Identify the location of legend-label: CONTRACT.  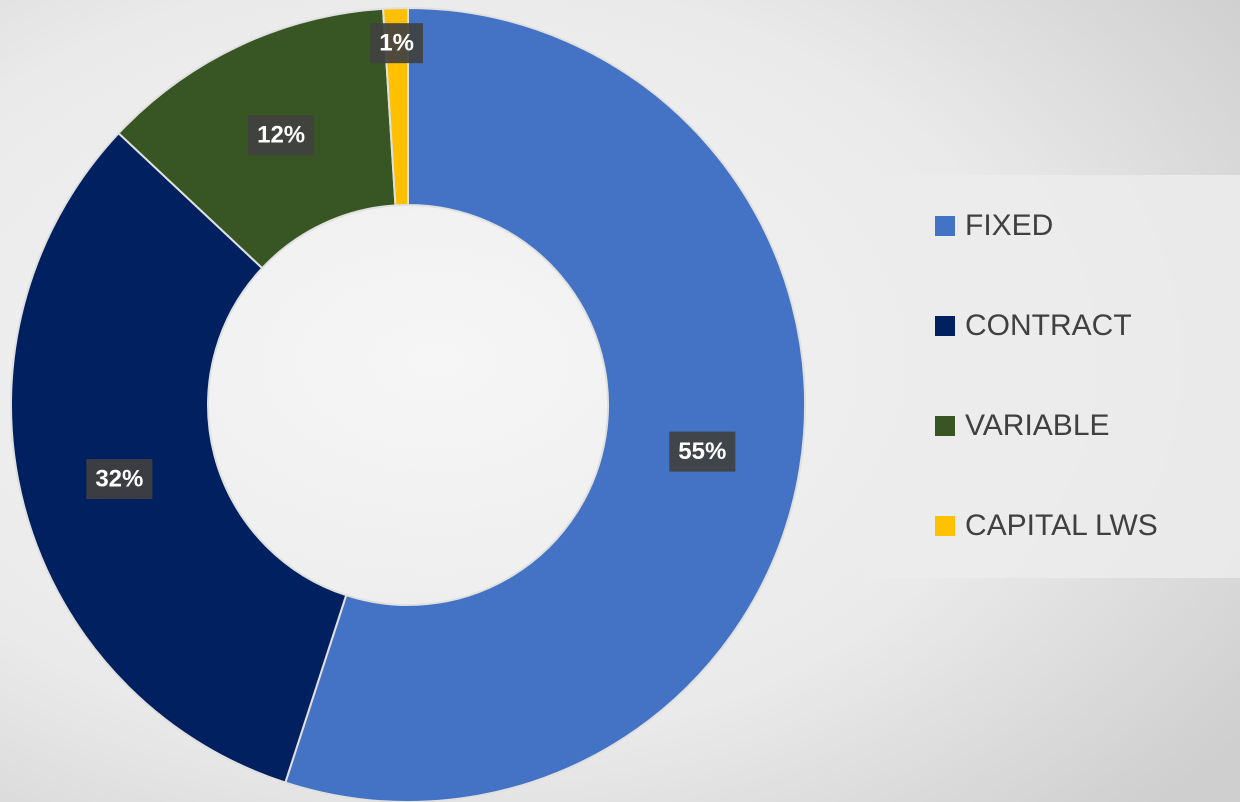
(1048, 325).